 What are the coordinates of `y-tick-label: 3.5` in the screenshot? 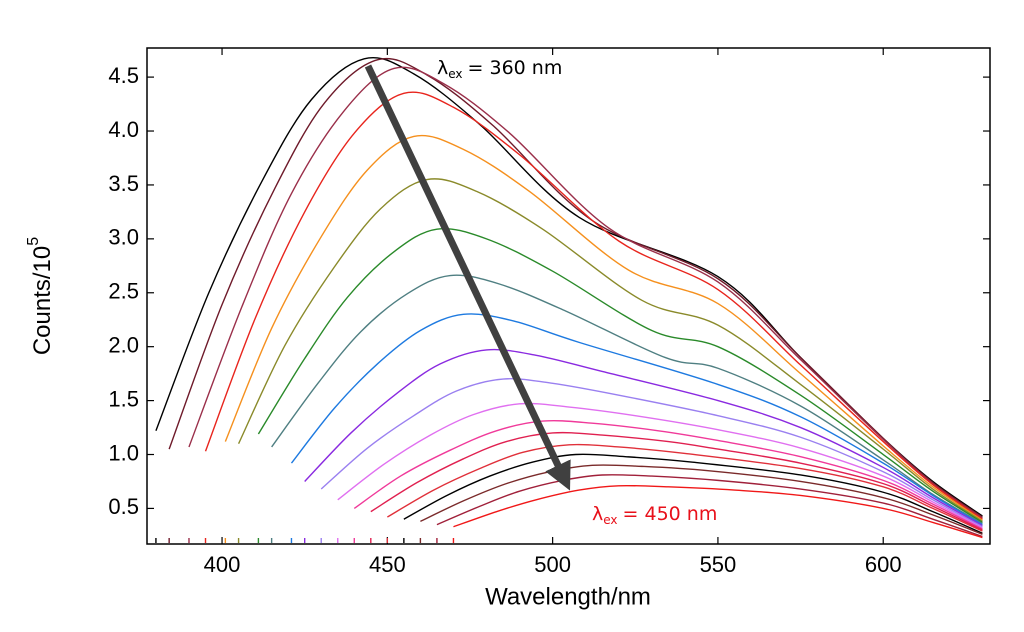 It's located at (123, 183).